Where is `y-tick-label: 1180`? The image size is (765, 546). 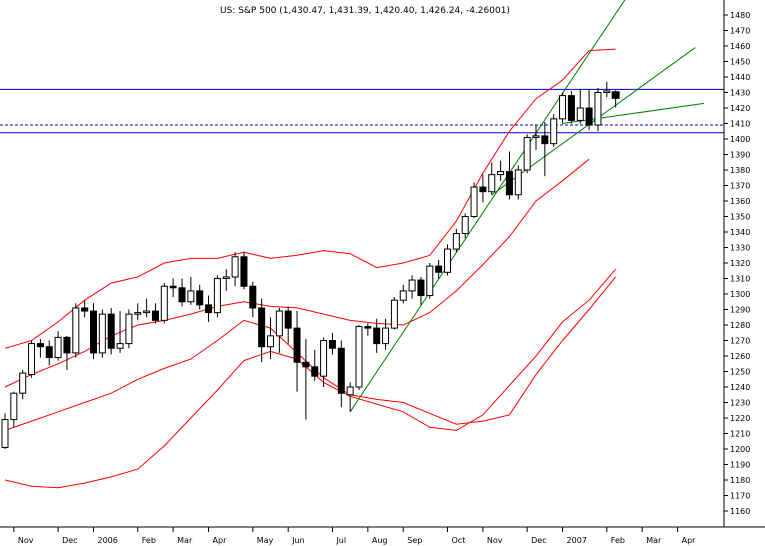 y-tick-label: 1180 is located at coordinates (740, 480).